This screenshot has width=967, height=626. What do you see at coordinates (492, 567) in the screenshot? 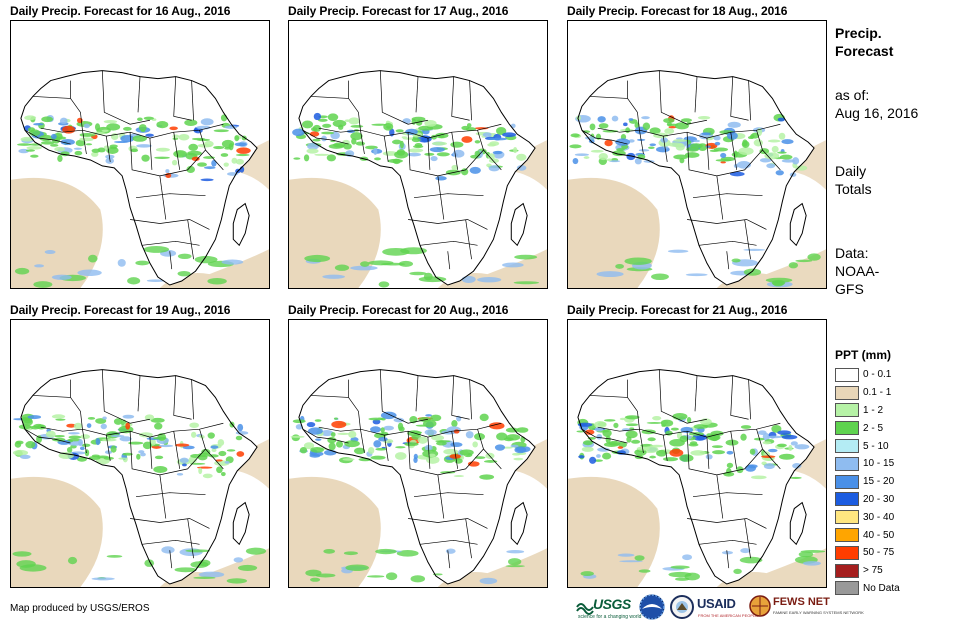
I see `dry-area-southeast` at bounding box center [492, 567].